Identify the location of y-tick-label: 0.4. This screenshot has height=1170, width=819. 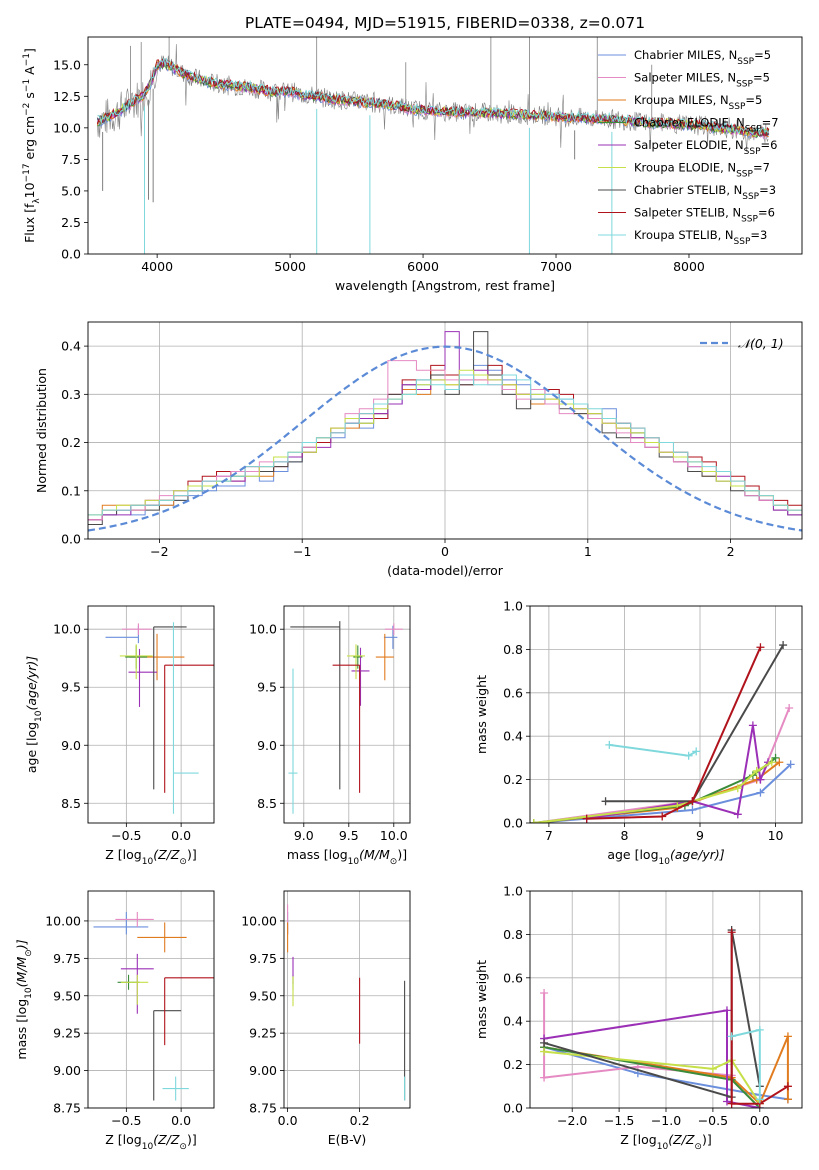
(513, 1021).